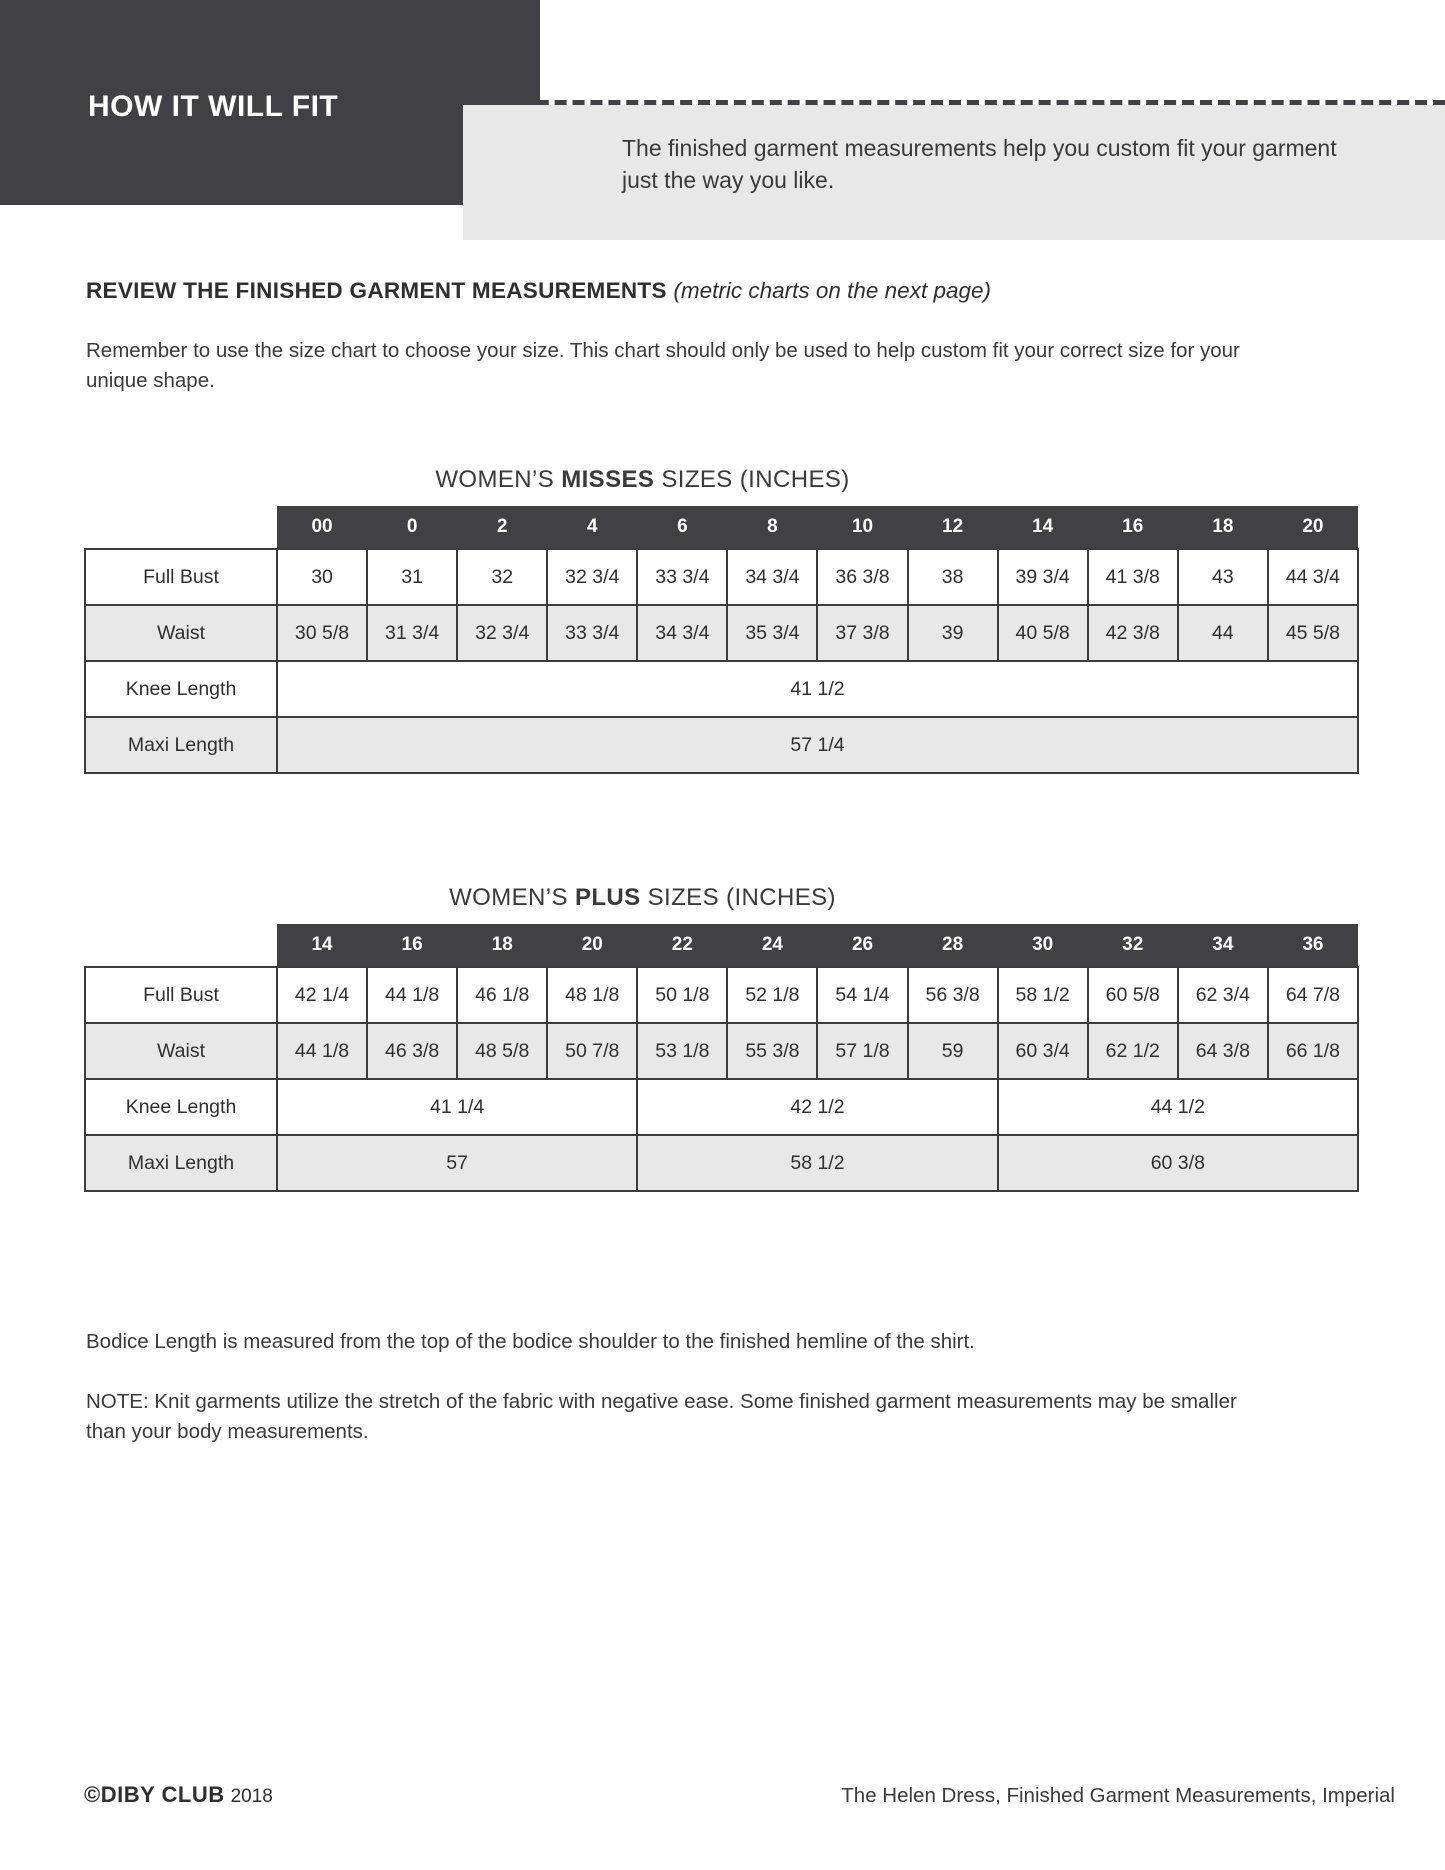 The height and width of the screenshot is (1870, 1445). Describe the element at coordinates (412, 577) in the screenshot. I see `misses-cell-0-1: 31` at that location.